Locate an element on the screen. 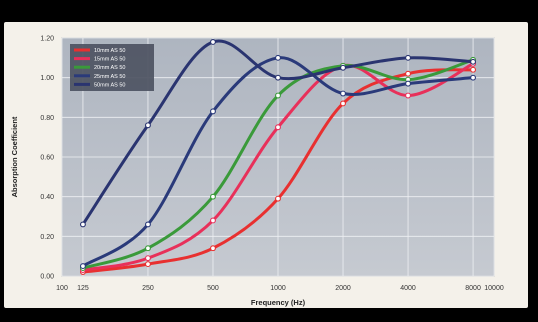 The height and width of the screenshot is (322, 538). y-tick-label: 0.00 is located at coordinates (47, 277).